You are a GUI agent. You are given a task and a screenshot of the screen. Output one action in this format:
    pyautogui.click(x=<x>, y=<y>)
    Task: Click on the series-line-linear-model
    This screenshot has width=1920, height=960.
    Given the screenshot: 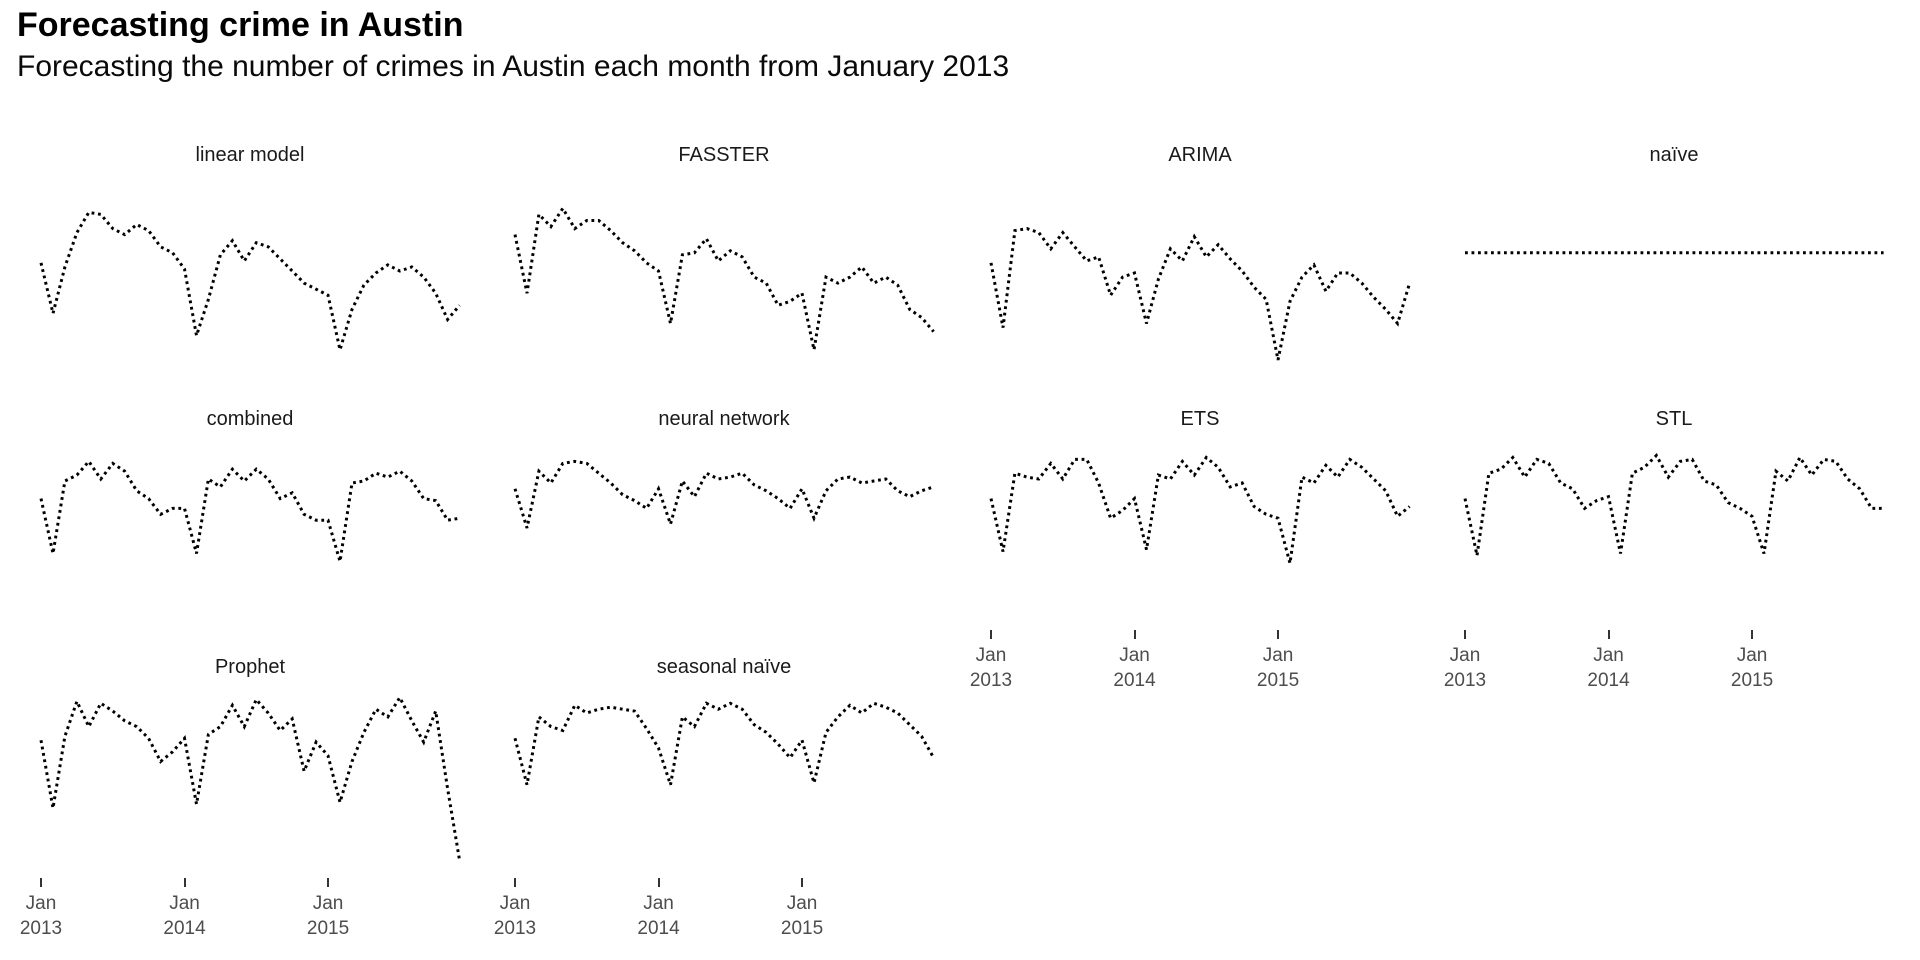 What is the action you would take?
    pyautogui.click(x=250, y=280)
    